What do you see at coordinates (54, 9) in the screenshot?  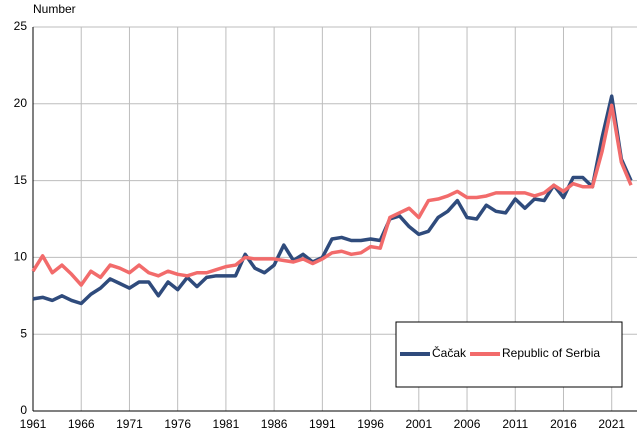 I see `y-axis-label: Number` at bounding box center [54, 9].